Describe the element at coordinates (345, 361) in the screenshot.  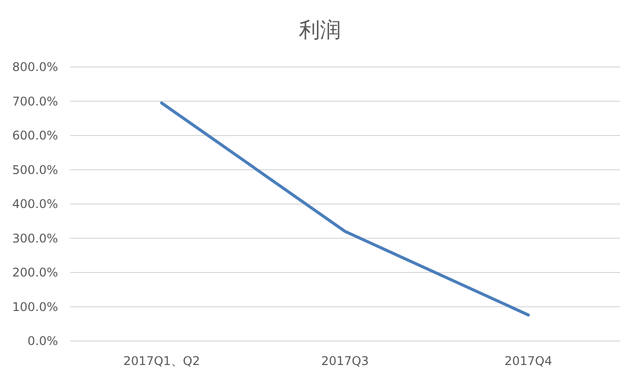
I see `x-tick-label: 2017Q3` at that location.